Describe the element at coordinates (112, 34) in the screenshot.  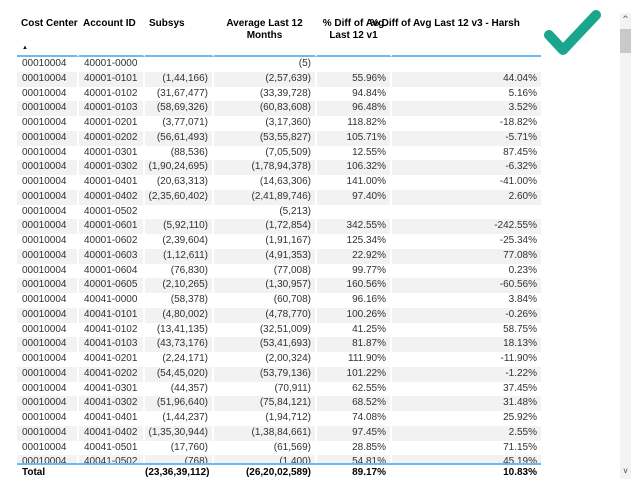
I see `column-header-account-id: Account ID` at that location.